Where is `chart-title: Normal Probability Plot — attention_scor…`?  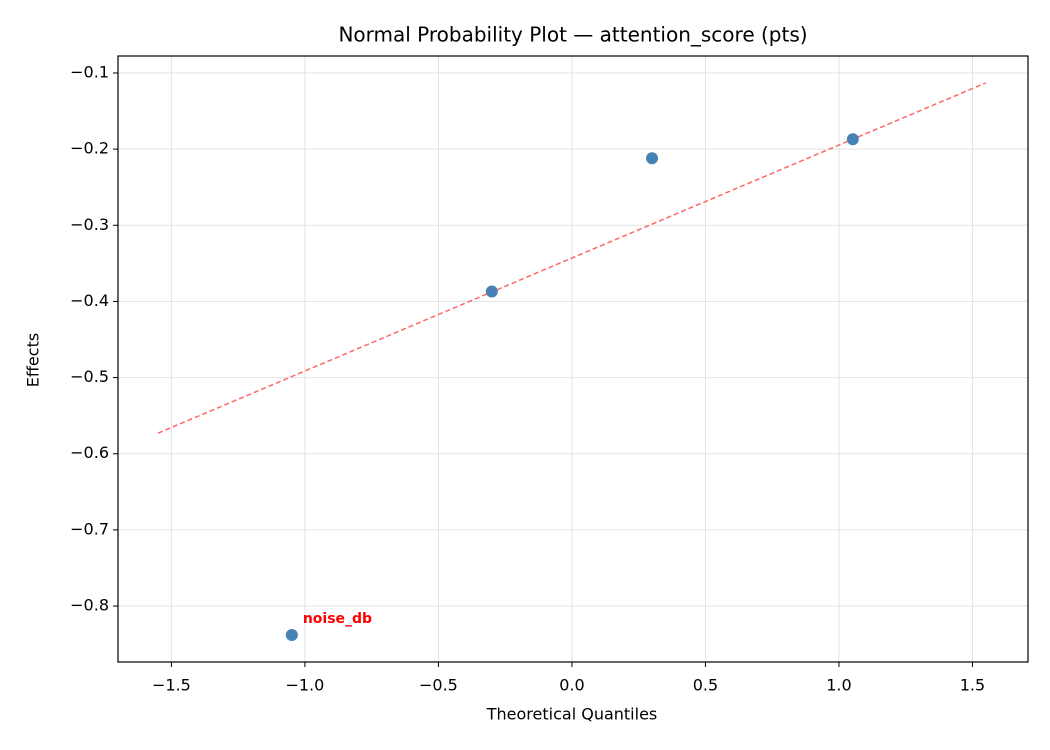
chart-title: Normal Probability Plot — attention_scor… is located at coordinates (572, 35).